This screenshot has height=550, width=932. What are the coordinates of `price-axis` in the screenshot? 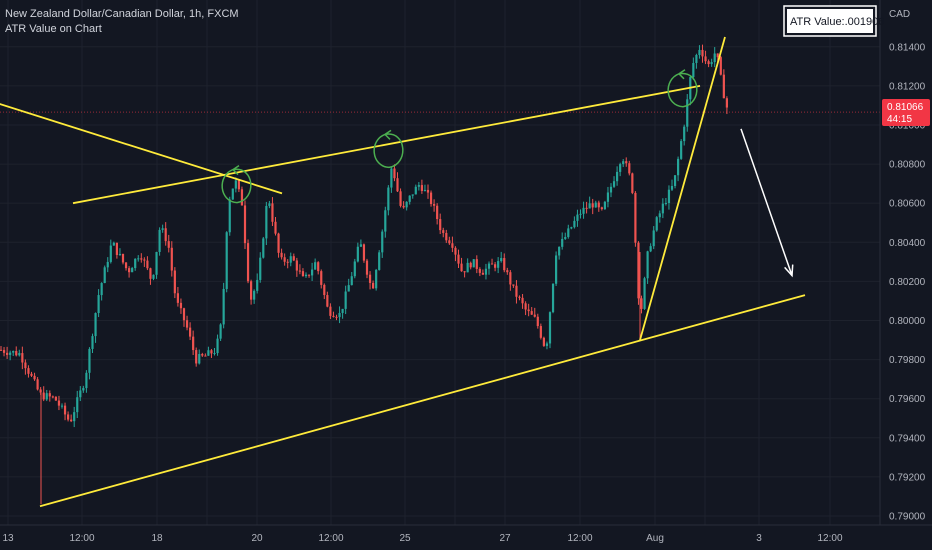 It's located at (906, 262).